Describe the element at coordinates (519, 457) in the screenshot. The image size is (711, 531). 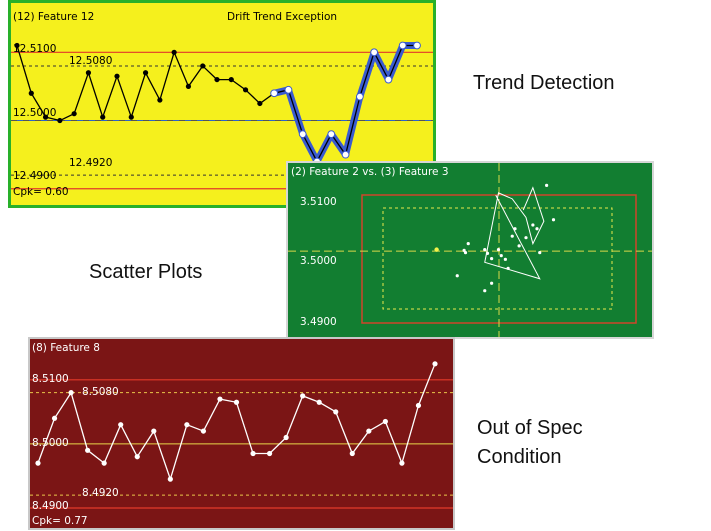
I see `caption-out-of-spec-line2: Condition` at that location.